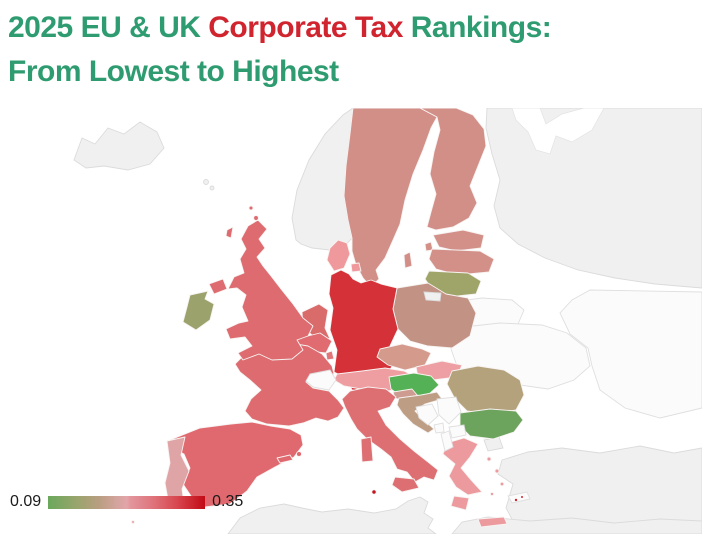 This screenshot has height=534, width=702. I want to click on country-uk-hebrides, so click(229, 232).